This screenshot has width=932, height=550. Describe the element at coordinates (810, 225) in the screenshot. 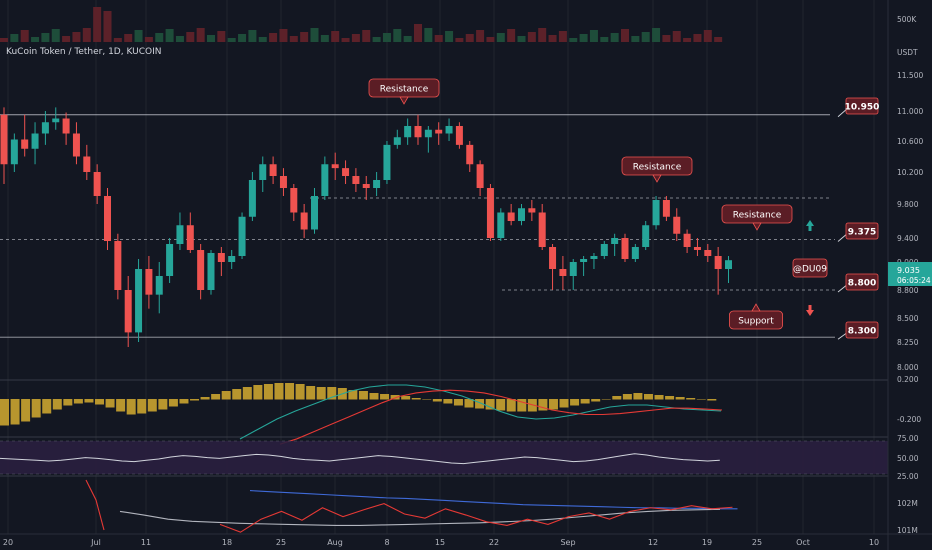

I see `arrow-up-icon` at that location.